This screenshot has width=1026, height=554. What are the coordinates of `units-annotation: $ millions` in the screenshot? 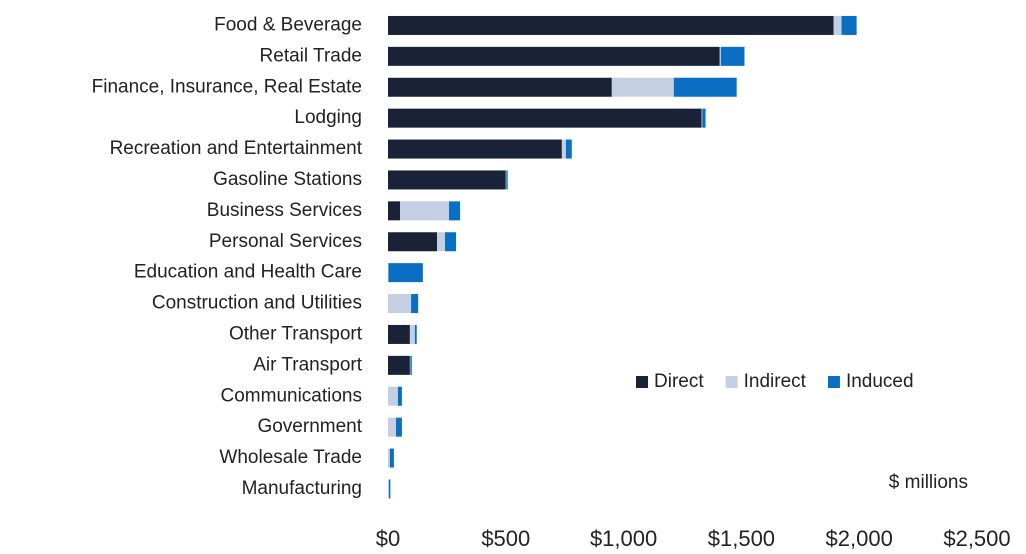 It's located at (928, 482).